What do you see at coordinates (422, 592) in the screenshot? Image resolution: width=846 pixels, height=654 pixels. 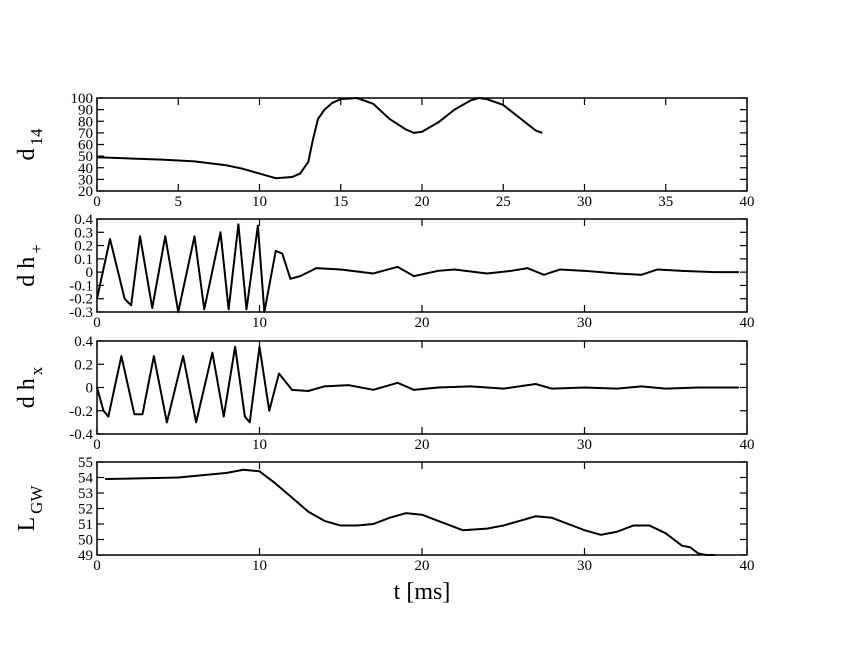 I see `x-axis-label: t [ms]` at bounding box center [422, 592].